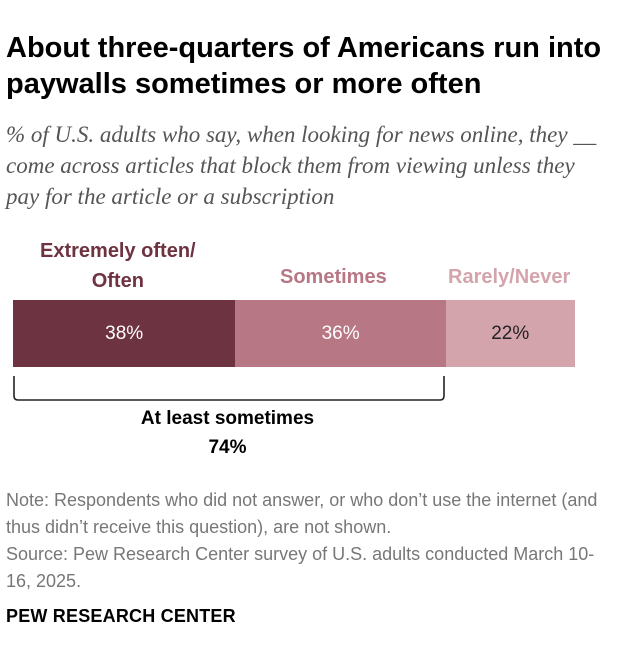 This screenshot has width=620, height=668. Describe the element at coordinates (227, 418) in the screenshot. I see `bracket-label-text: At least sometimes` at that location.